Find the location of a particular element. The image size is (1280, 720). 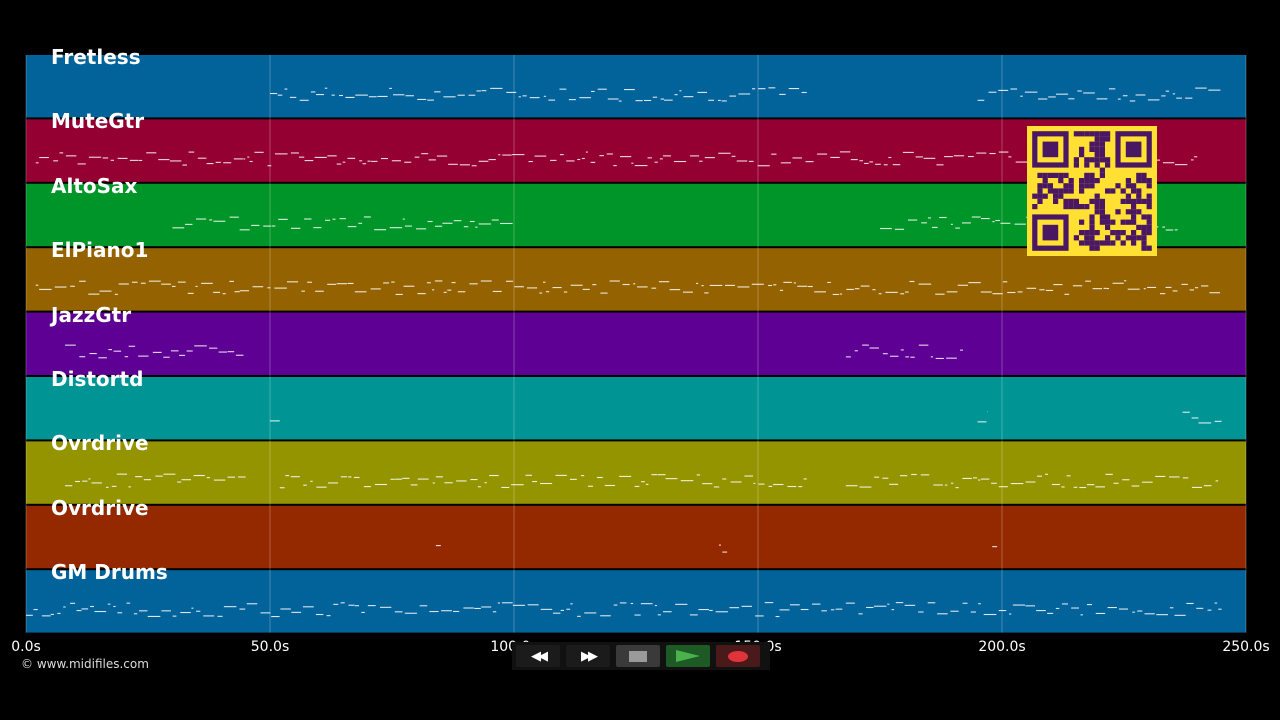

tick-label: 0.0s is located at coordinates (26, 647).